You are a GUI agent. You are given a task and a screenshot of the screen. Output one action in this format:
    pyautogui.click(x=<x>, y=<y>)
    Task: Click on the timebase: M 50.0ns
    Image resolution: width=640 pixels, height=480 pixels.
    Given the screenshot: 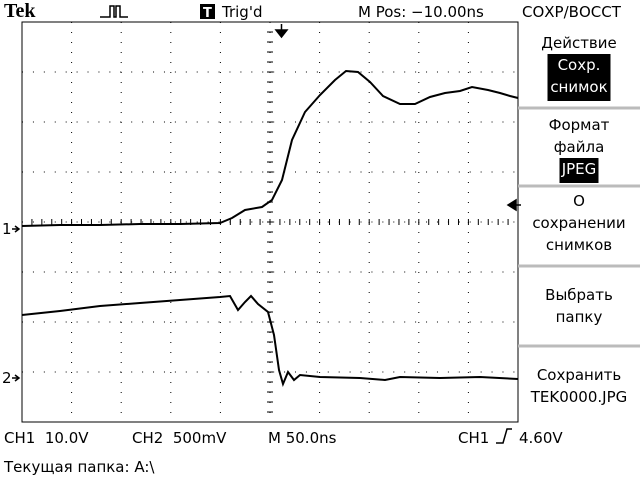 What is the action you would take?
    pyautogui.click(x=302, y=438)
    